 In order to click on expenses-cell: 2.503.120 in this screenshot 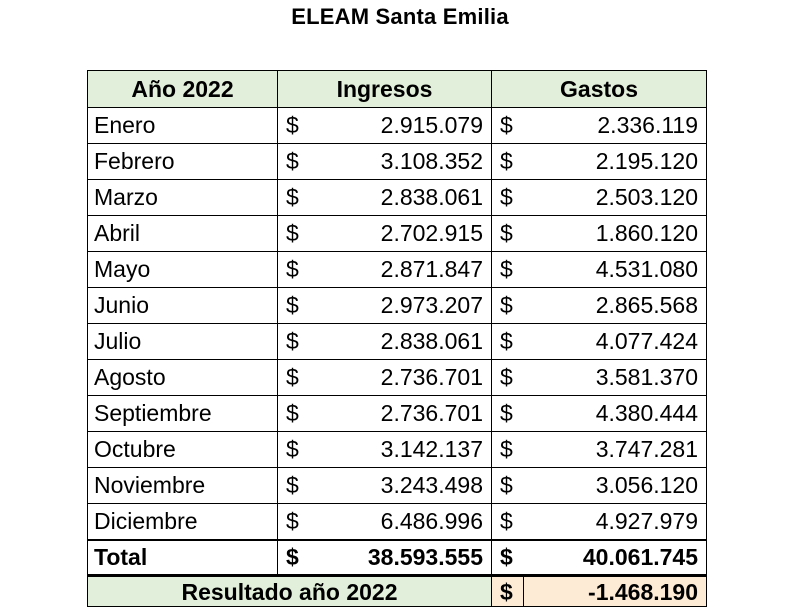, I will do `click(615, 197)`.